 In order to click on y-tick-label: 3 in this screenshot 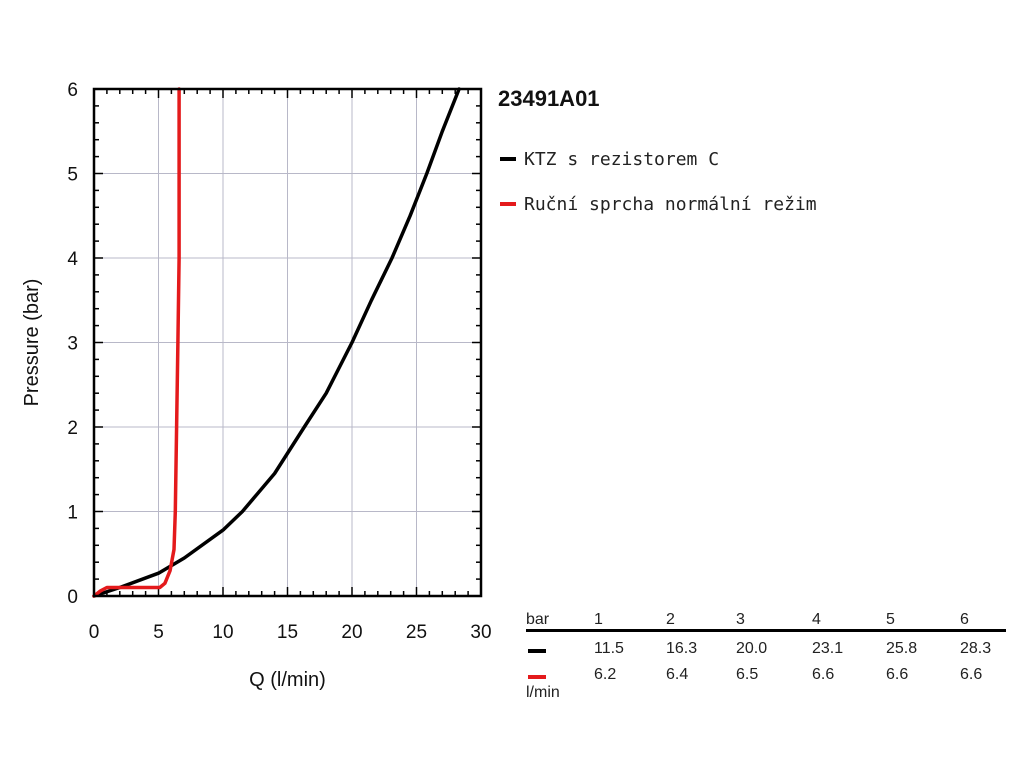, I will do `click(72, 344)`.